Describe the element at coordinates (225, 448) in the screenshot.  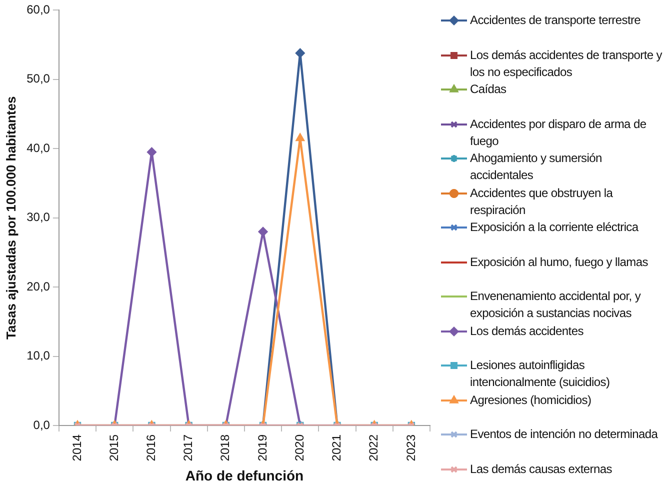
I see `x-tick-label: 2018` at that location.